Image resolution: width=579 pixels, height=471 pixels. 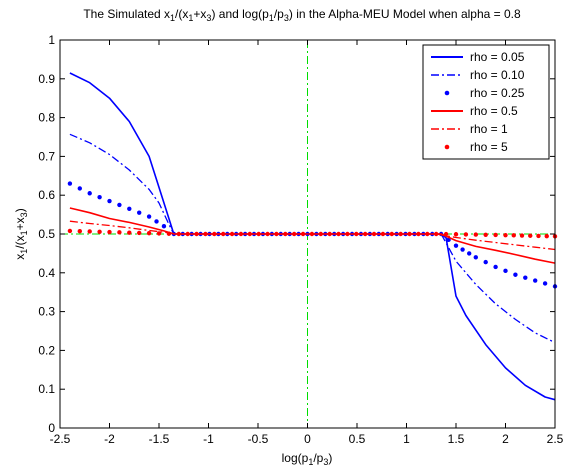 I want to click on x-axis-label: log(p1/p3), so click(x=307, y=459).